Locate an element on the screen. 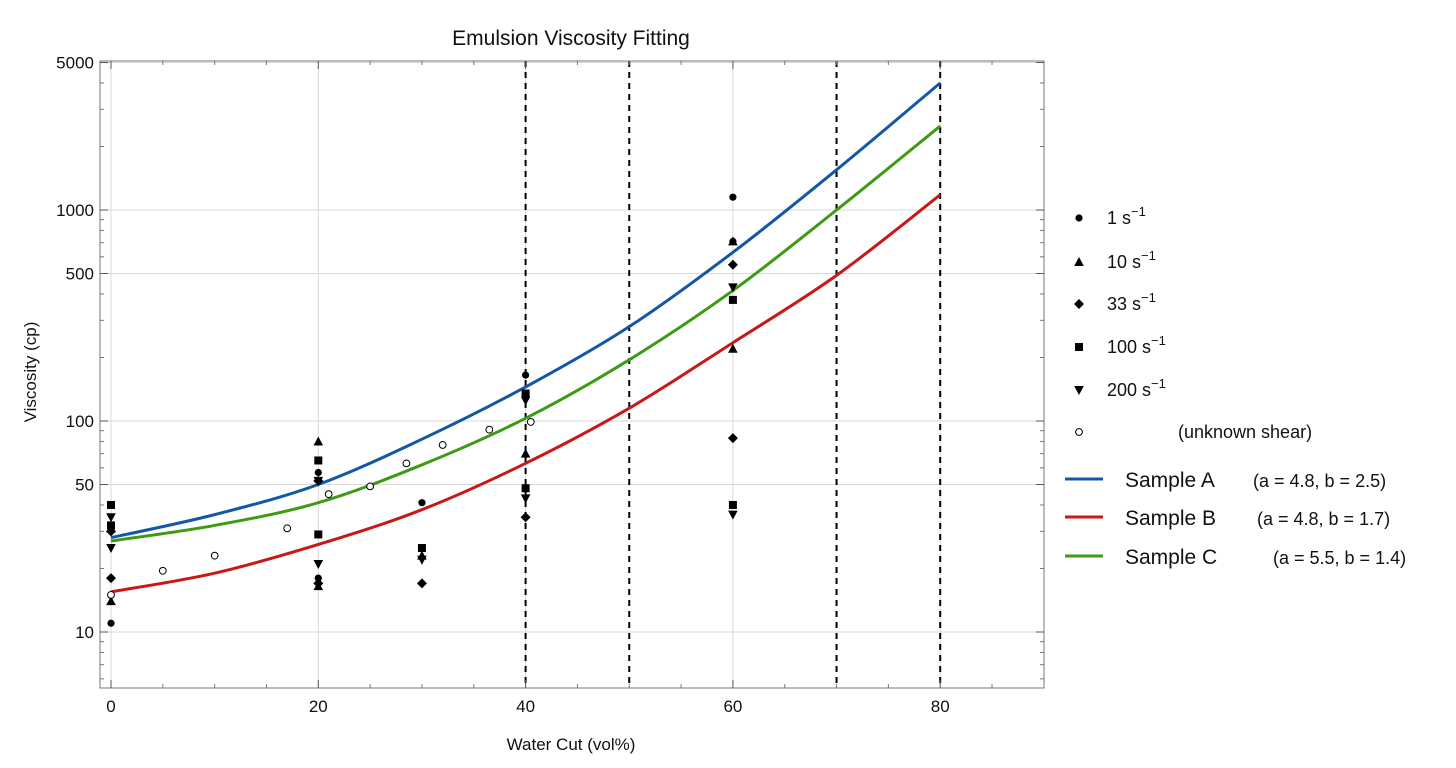 Image resolution: width=1456 pixels, height=768 pixels. legend-fit-params: (a = 4.8, b = 2.5) is located at coordinates (1319, 481).